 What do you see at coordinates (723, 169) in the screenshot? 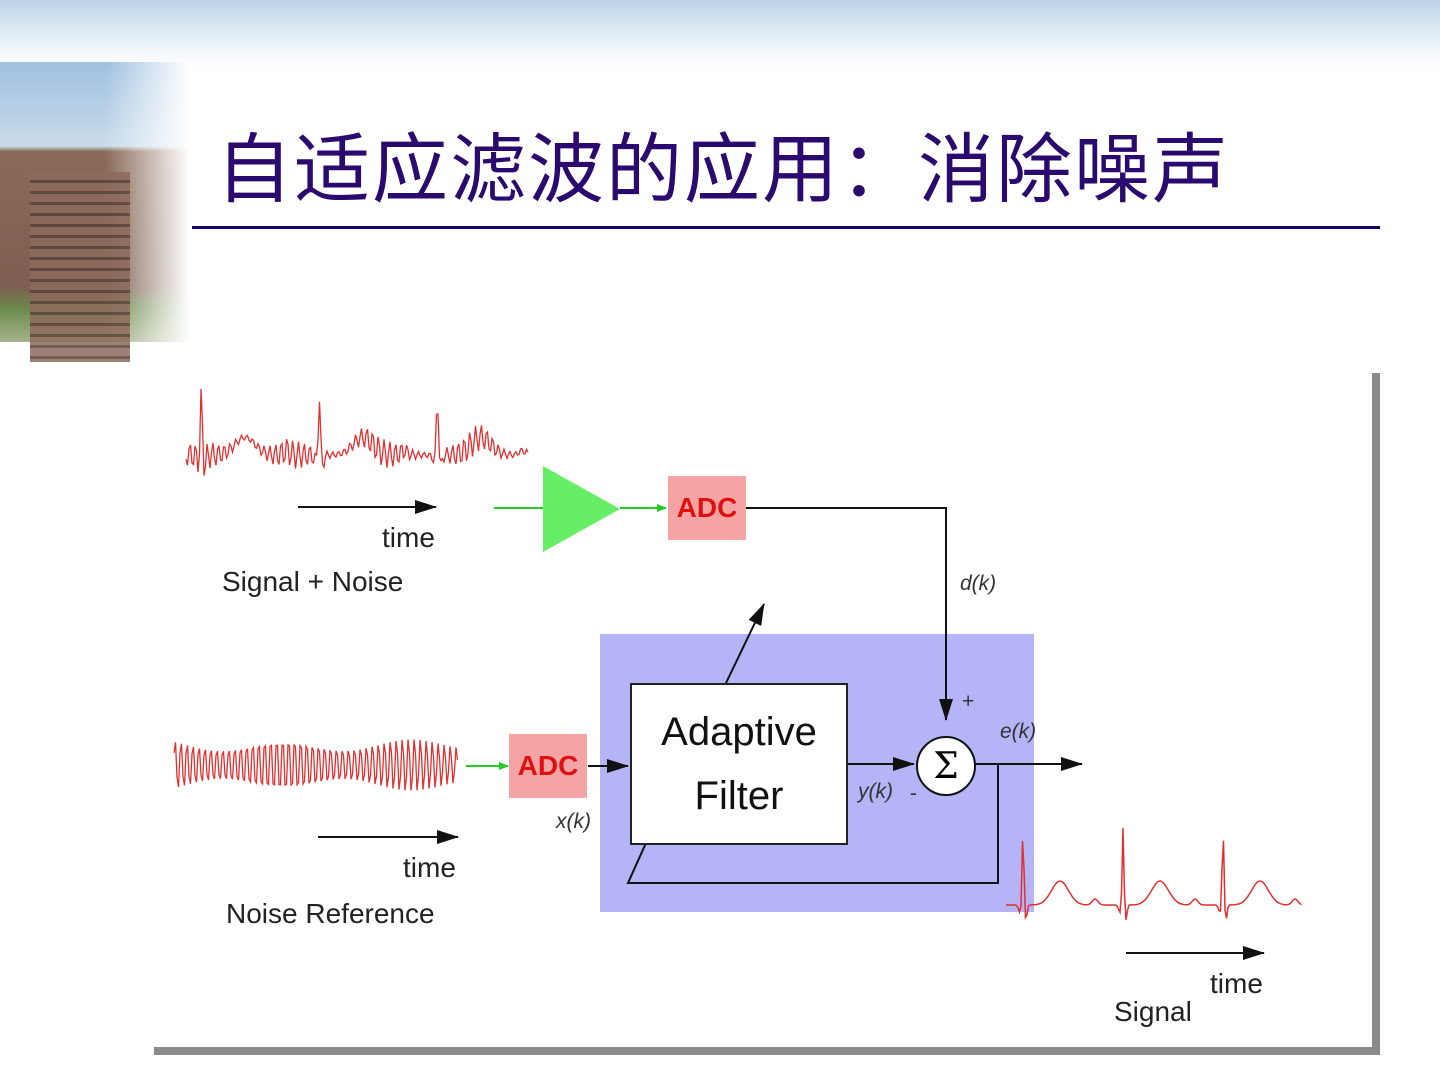
I see `slide-title: 自适应滤波的应用：消除噪声` at bounding box center [723, 169].